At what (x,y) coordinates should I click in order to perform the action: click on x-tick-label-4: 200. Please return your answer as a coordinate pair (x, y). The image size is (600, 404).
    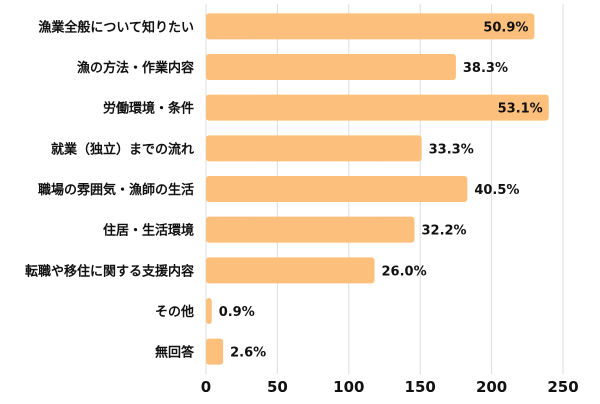
    Looking at the image, I should click on (491, 387).